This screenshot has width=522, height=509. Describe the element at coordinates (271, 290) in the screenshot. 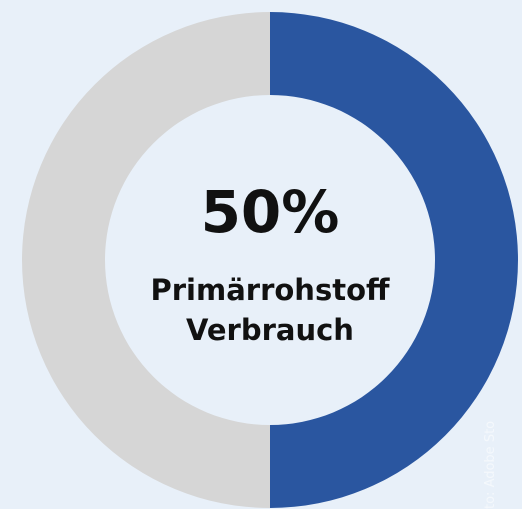

I see `center-label: Primärrohstoff` at that location.